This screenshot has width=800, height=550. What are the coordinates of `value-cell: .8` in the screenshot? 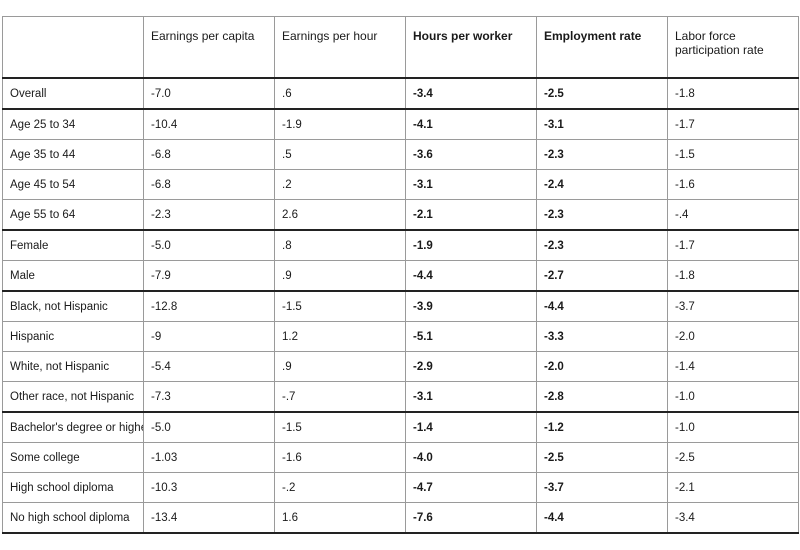 It's located at (340, 245).